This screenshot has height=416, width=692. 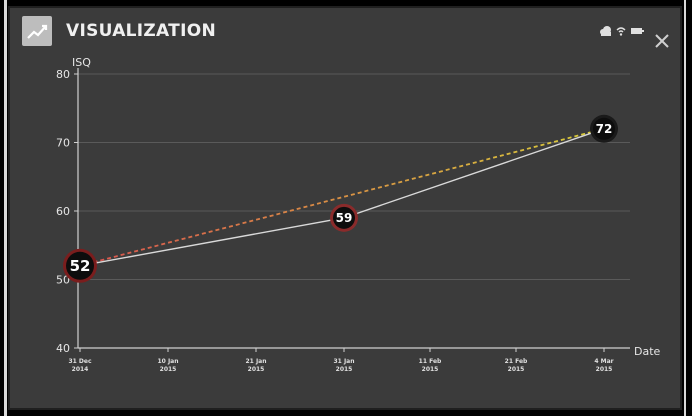 I want to click on left-edge-strip, so click(x=5, y=208).